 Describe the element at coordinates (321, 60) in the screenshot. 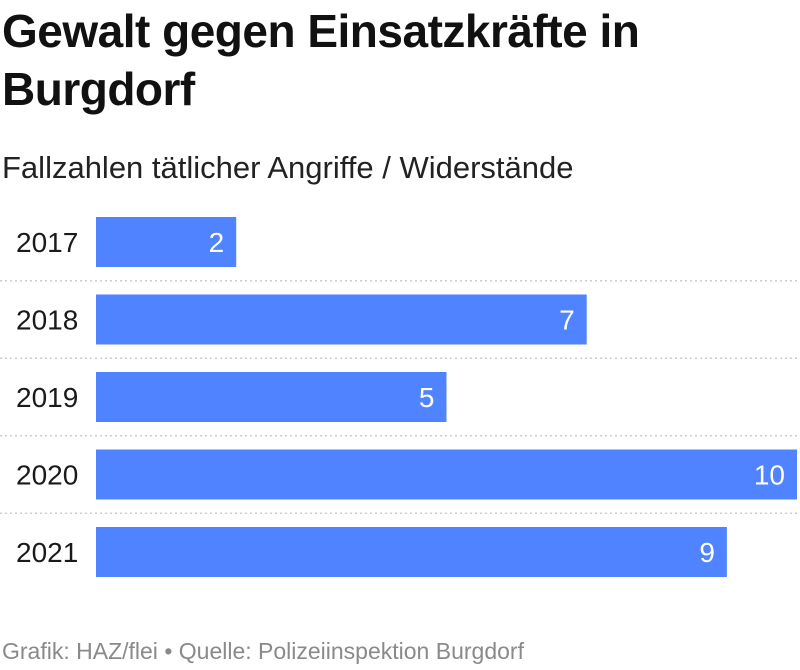

I see `chart-title: Gewalt gegen Einsatzkräfte in Burgdorf` at that location.